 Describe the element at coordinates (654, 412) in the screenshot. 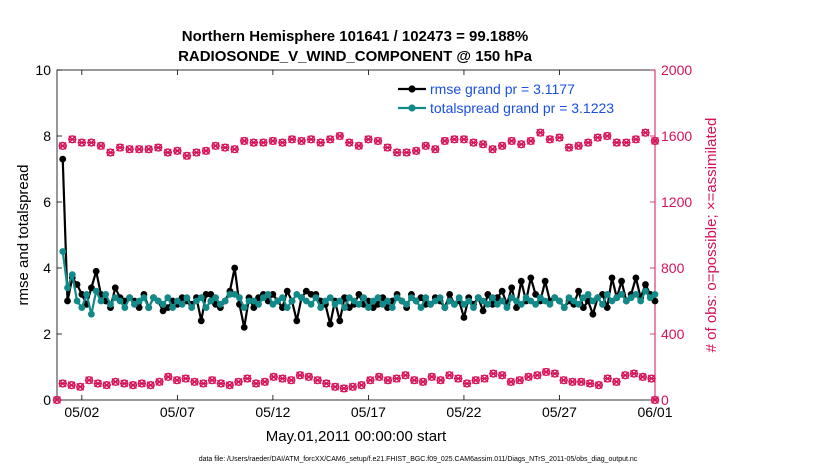

I see `x-tick-label: 06/01` at that location.